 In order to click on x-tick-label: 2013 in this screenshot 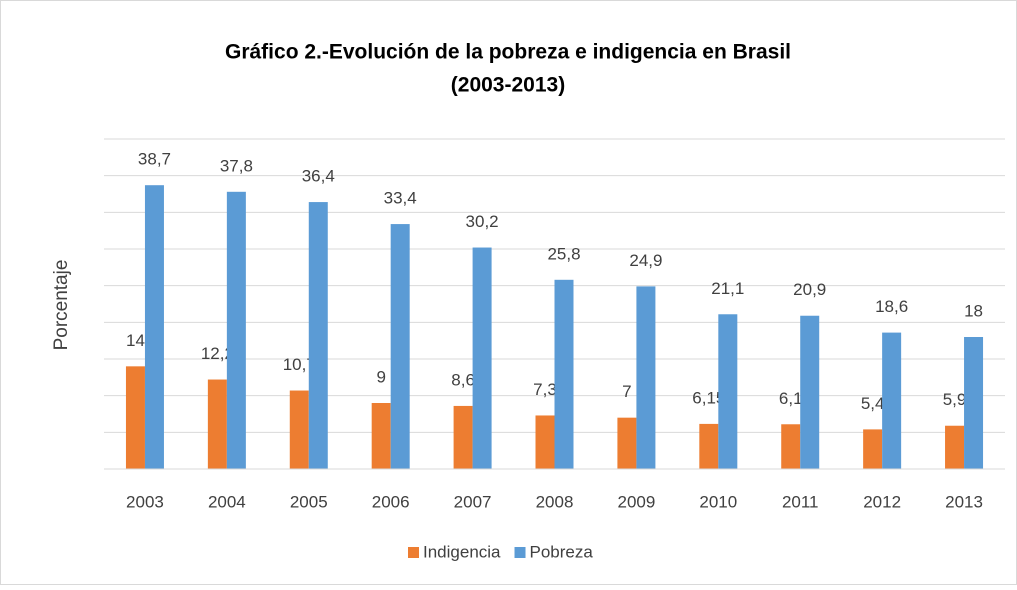, I will do `click(964, 501)`.